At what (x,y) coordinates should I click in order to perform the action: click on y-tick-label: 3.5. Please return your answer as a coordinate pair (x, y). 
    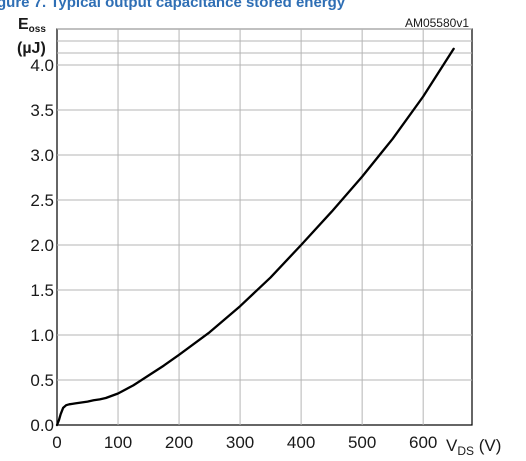
    Looking at the image, I should click on (42, 110).